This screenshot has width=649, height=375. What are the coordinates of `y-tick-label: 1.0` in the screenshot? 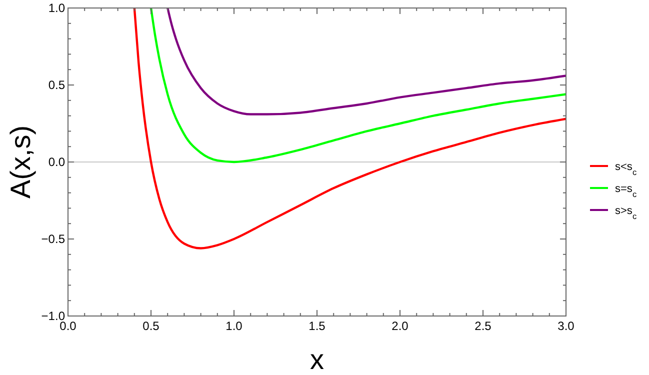 It's located at (57, 8).